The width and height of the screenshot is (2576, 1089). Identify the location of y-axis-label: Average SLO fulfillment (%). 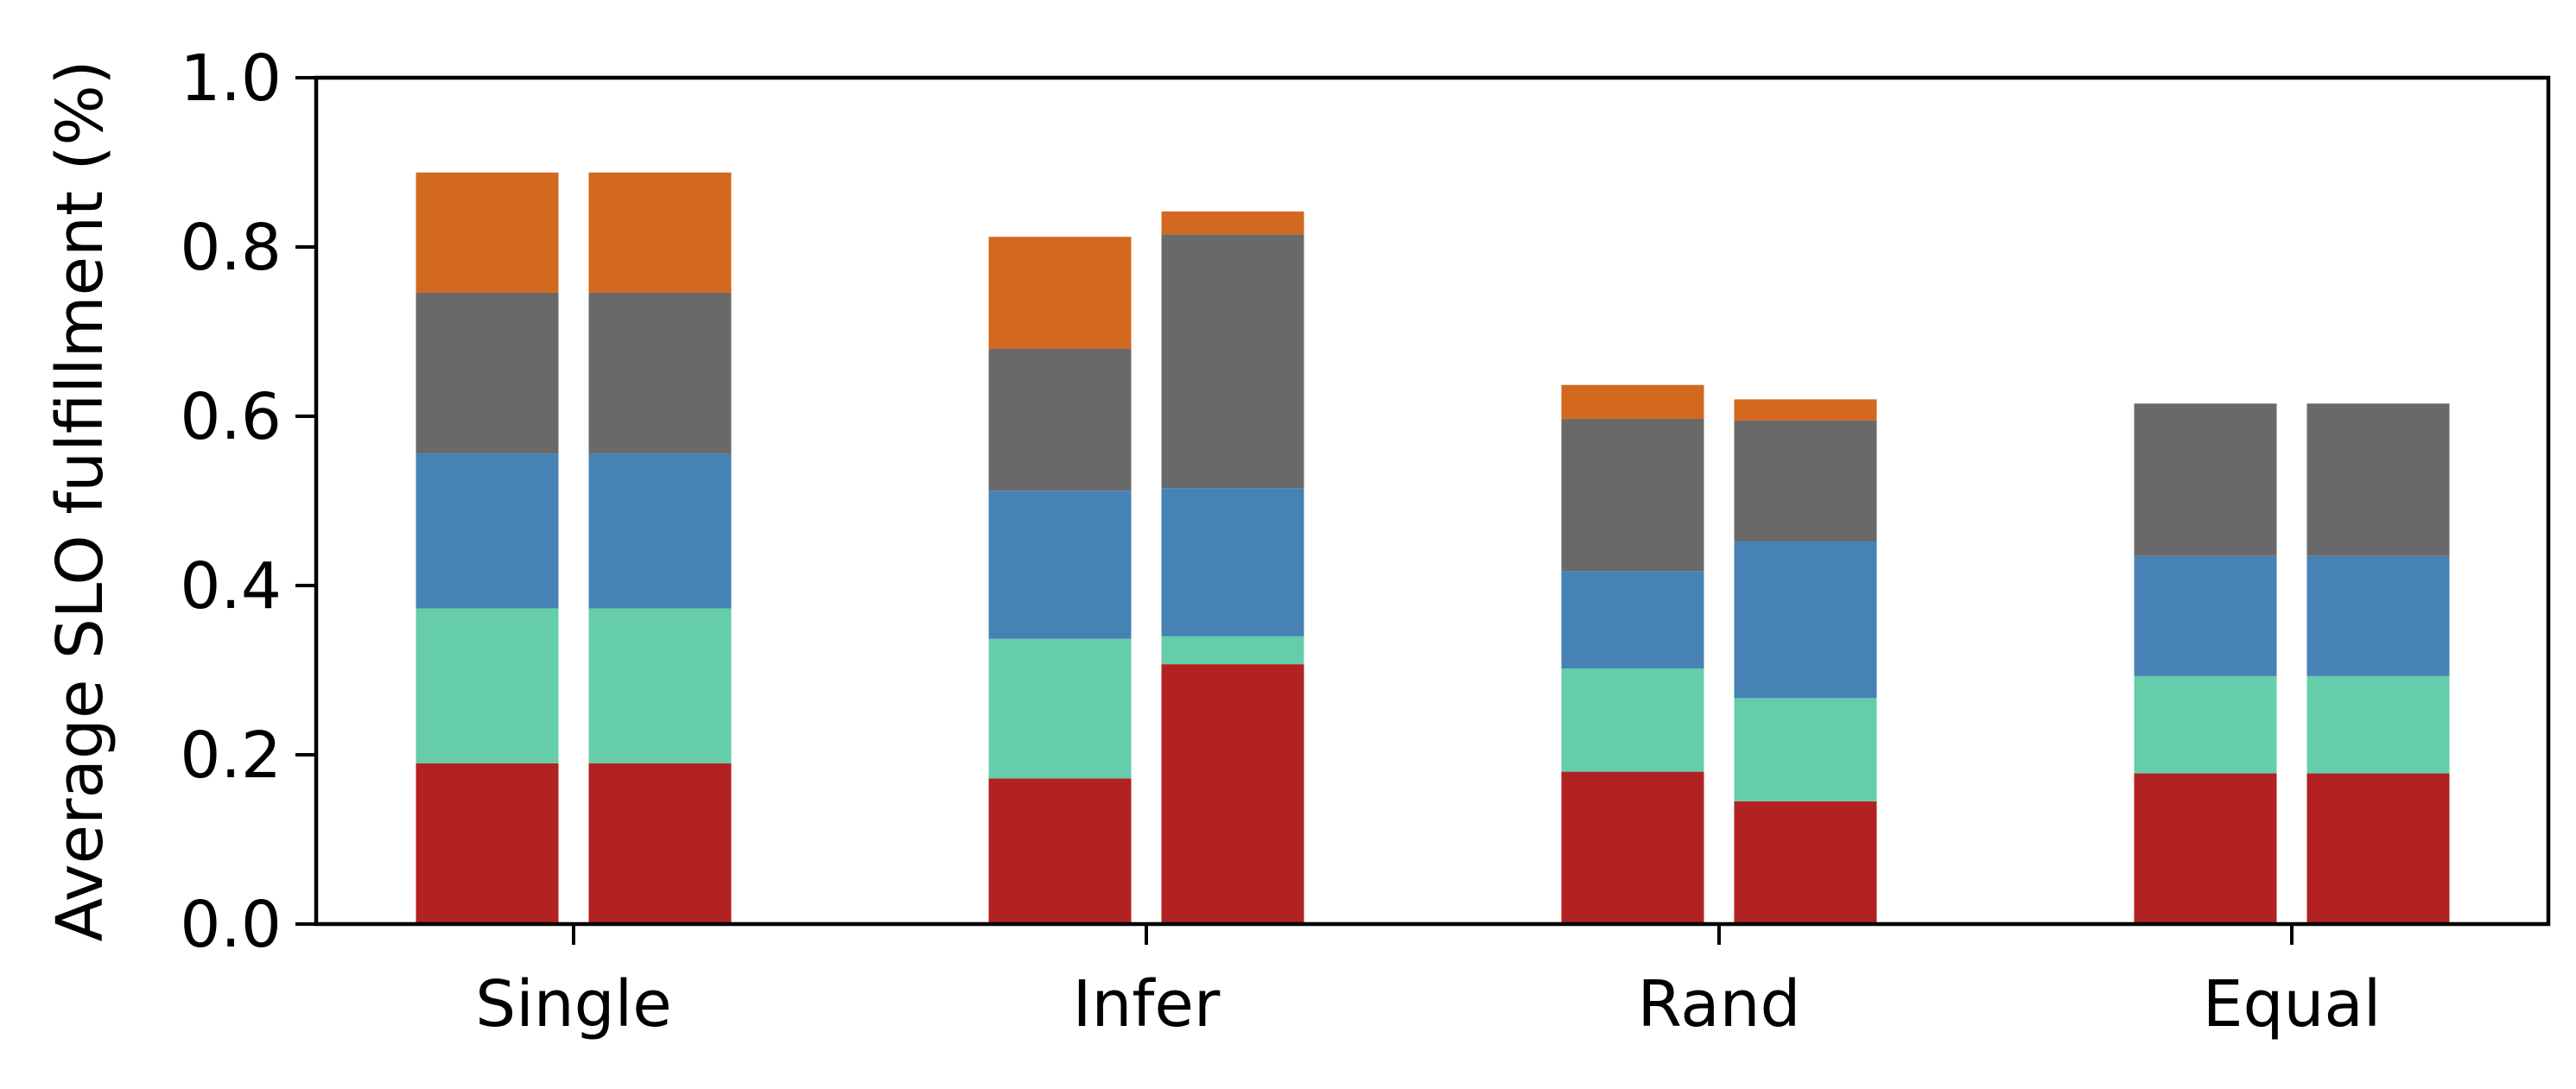
(80, 501).